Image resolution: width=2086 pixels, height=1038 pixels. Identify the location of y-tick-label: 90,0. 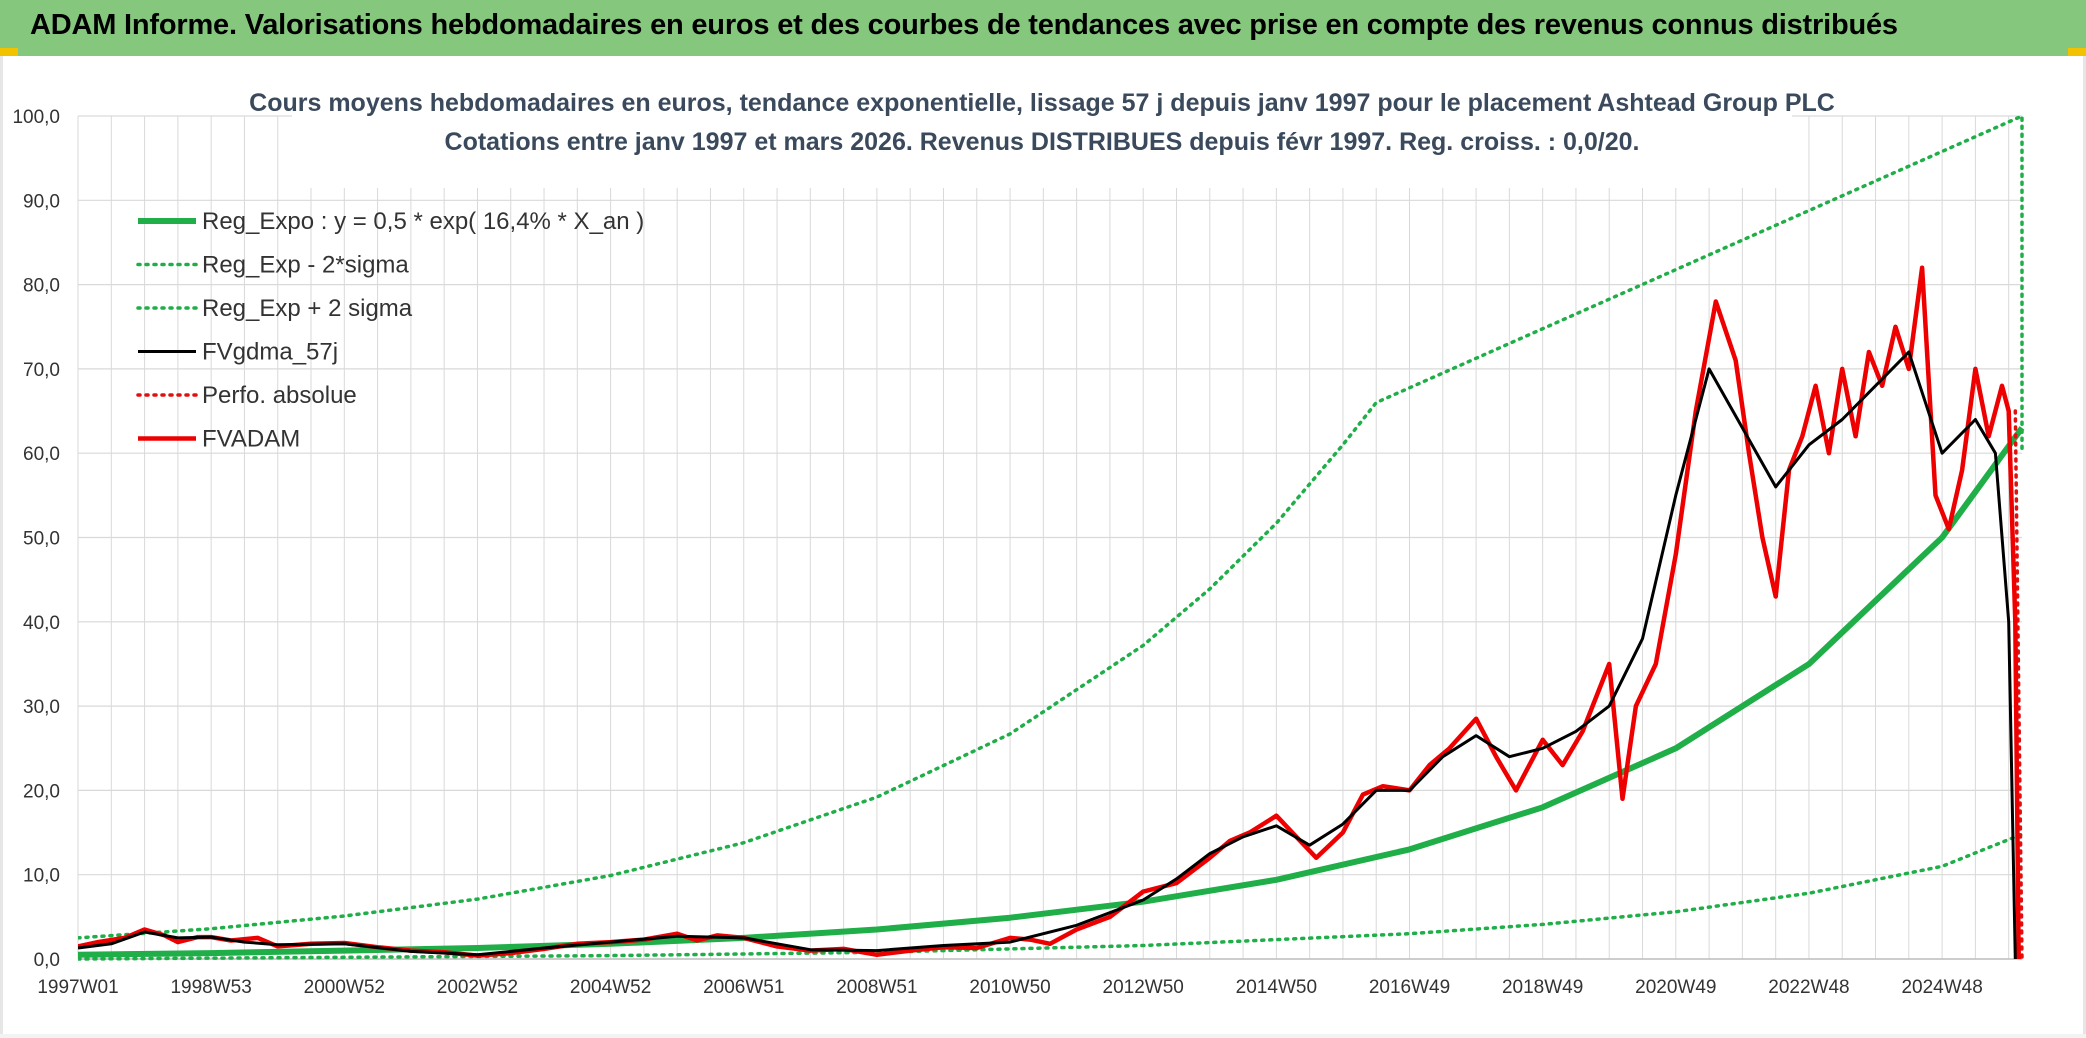
(41, 201).